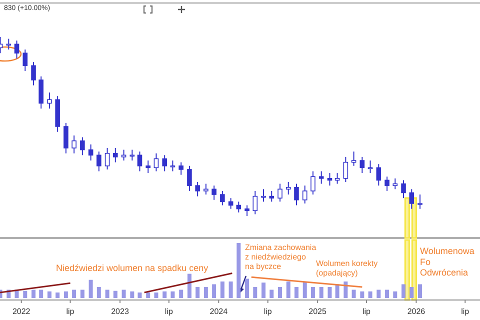  What do you see at coordinates (416, 311) in the screenshot?
I see `x-tick-label: 2026` at bounding box center [416, 311].